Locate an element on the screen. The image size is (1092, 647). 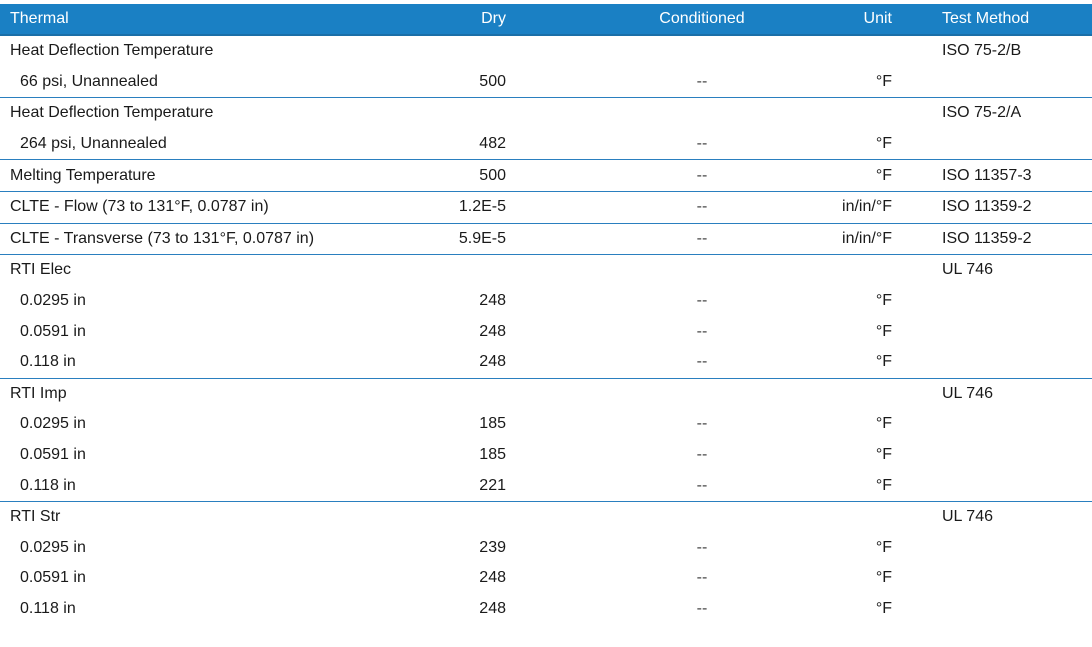
property-cell: CLTE - Flow (73 to 131°F, 0.0787 in) is located at coordinates (200, 207).